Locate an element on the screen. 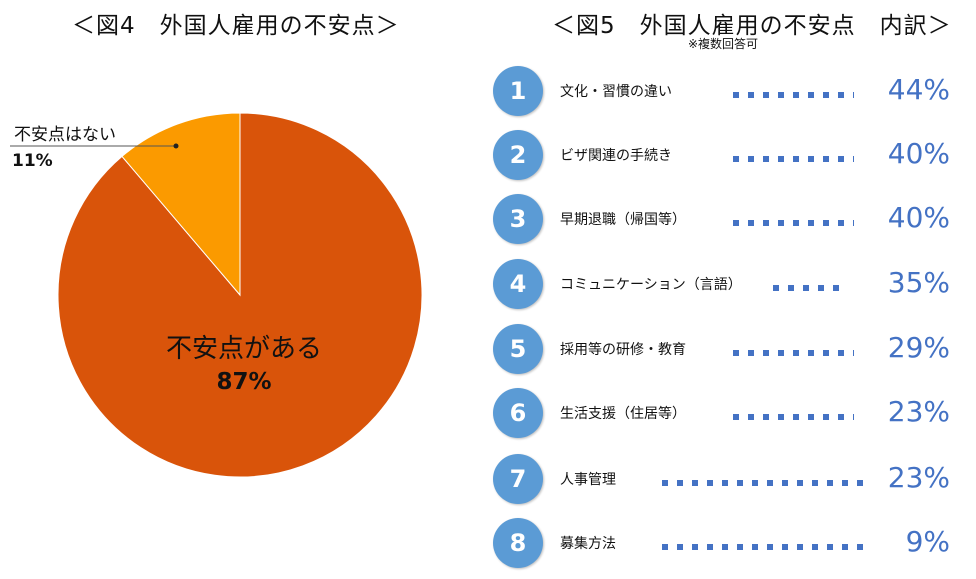  figure4-title: ＜図4 外国人雇用の不安点＞ is located at coordinates (236, 26).